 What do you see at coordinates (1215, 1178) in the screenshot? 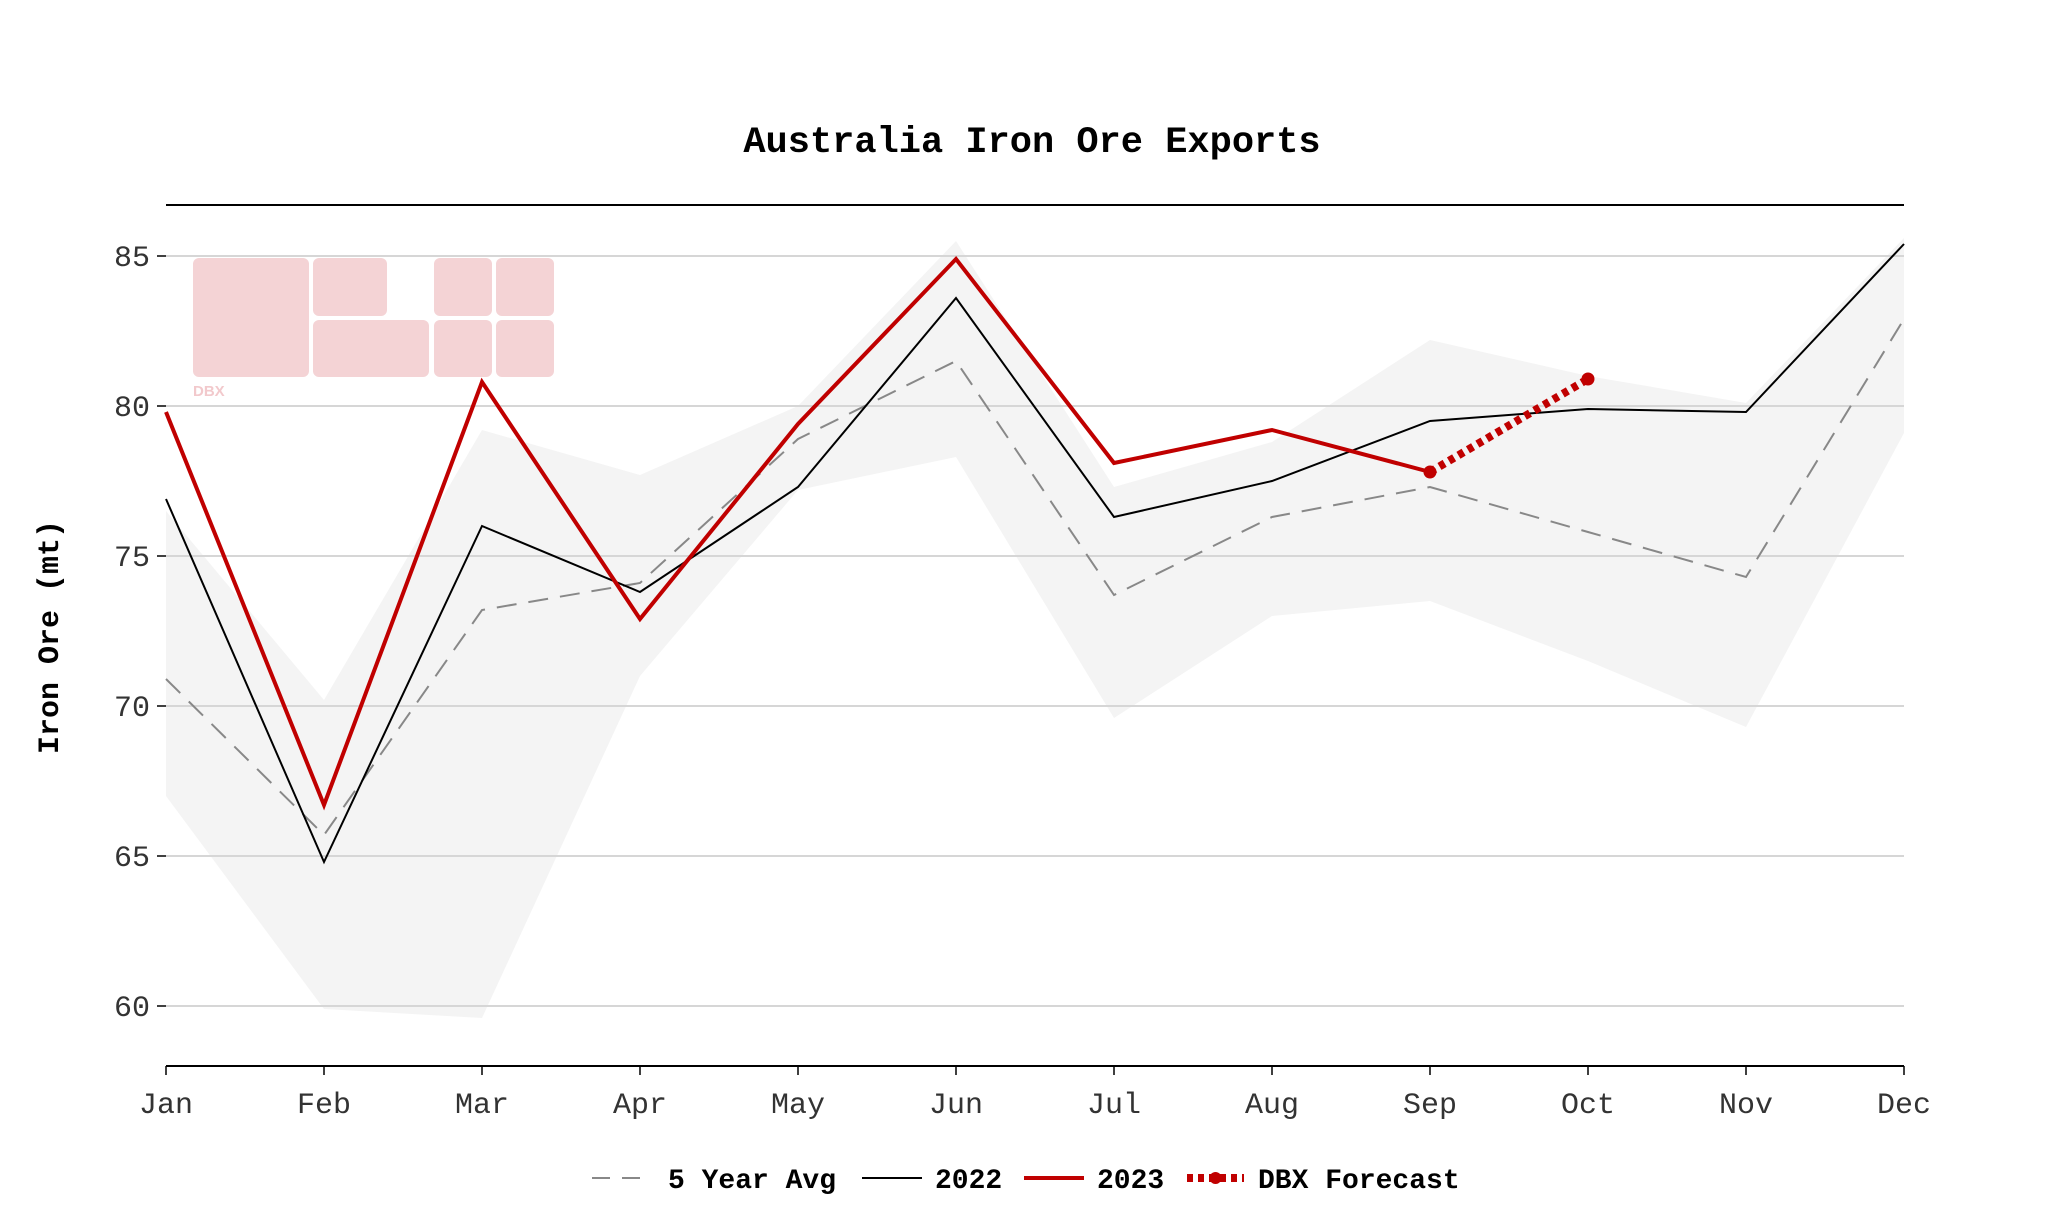
I see `legend-marker-dbx-forecast` at bounding box center [1215, 1178].